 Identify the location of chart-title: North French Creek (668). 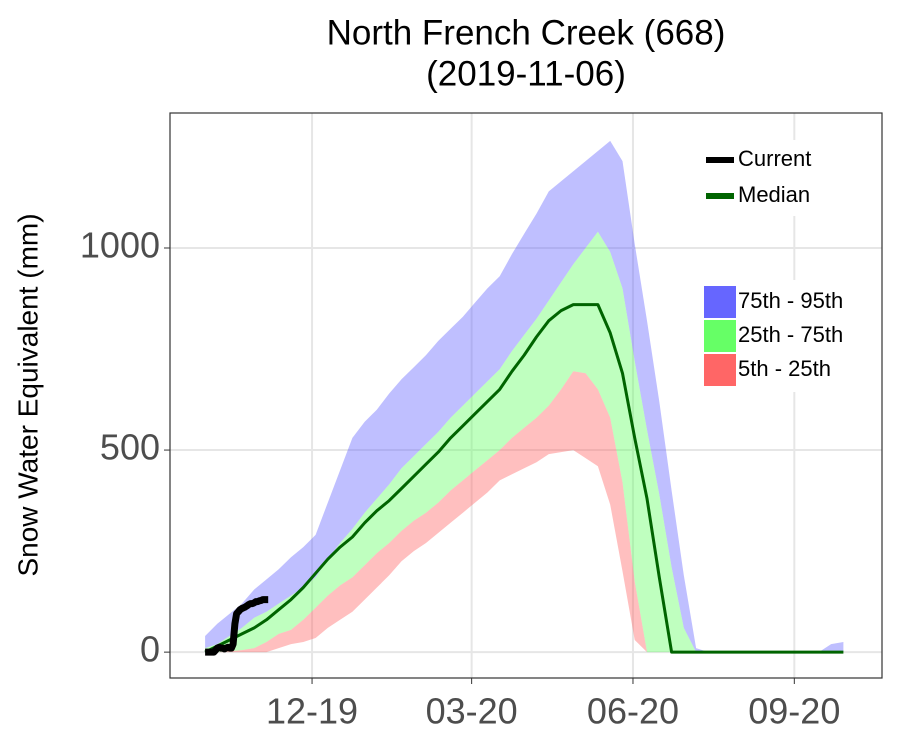
(526, 32).